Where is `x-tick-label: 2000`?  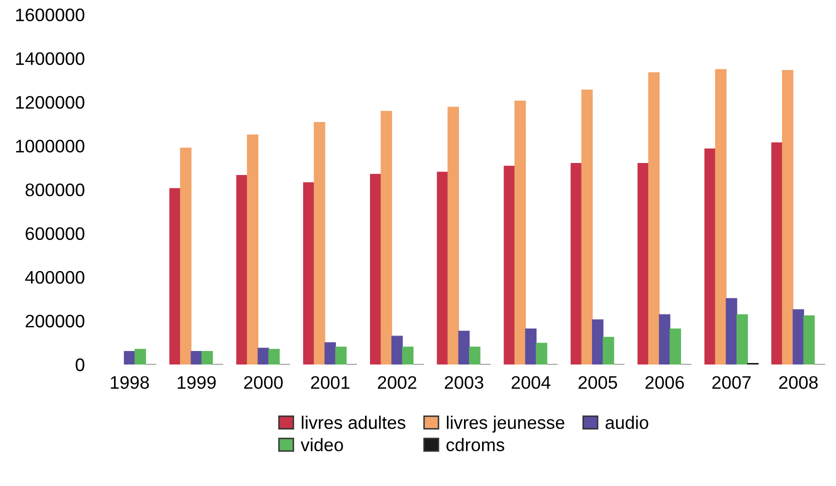 x-tick-label: 2000 is located at coordinates (263, 382).